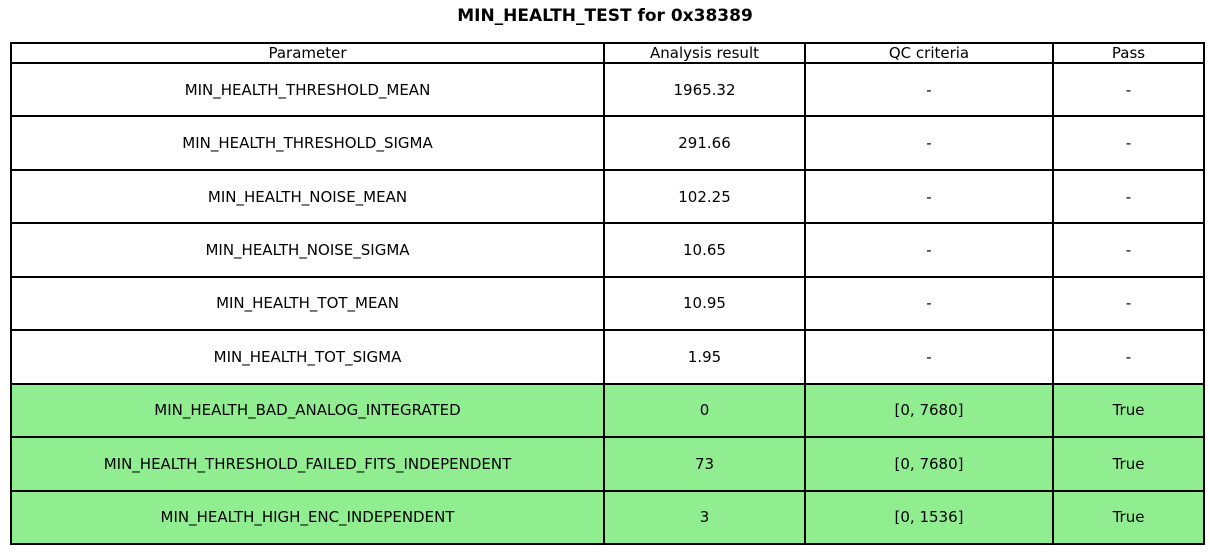 This screenshot has height=553, width=1210. What do you see at coordinates (704, 517) in the screenshot?
I see `cell-analysis-result: 3` at bounding box center [704, 517].